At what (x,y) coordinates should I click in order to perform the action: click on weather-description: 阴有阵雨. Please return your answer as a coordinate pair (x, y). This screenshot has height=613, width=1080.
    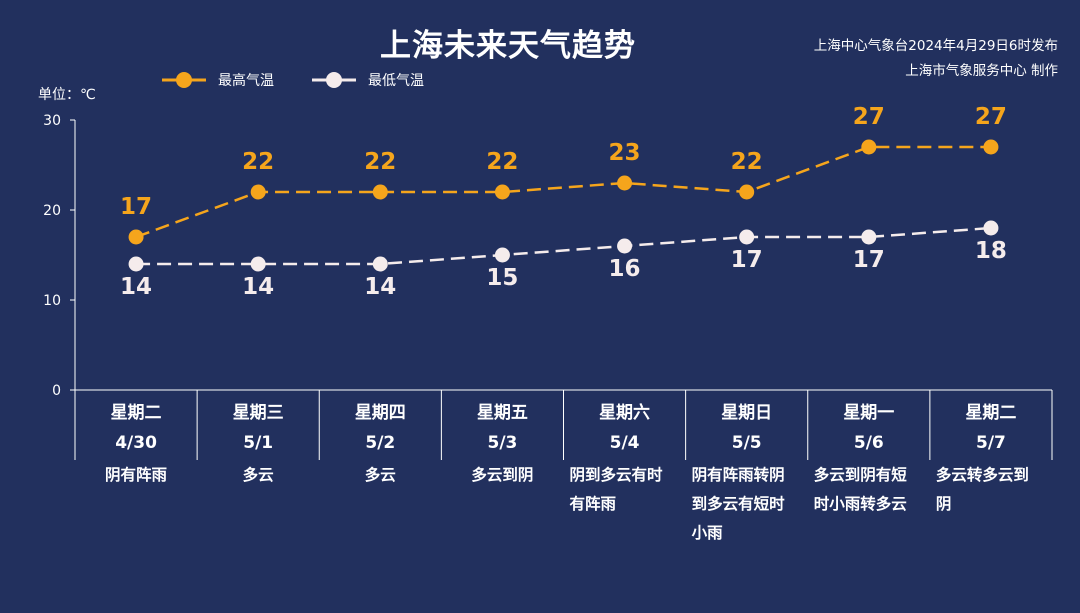
    Looking at the image, I should click on (136, 475).